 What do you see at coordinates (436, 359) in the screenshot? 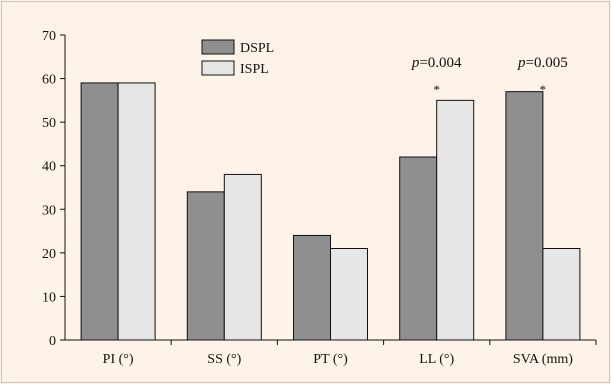
I see `x-category-label: LL (°)` at bounding box center [436, 359].